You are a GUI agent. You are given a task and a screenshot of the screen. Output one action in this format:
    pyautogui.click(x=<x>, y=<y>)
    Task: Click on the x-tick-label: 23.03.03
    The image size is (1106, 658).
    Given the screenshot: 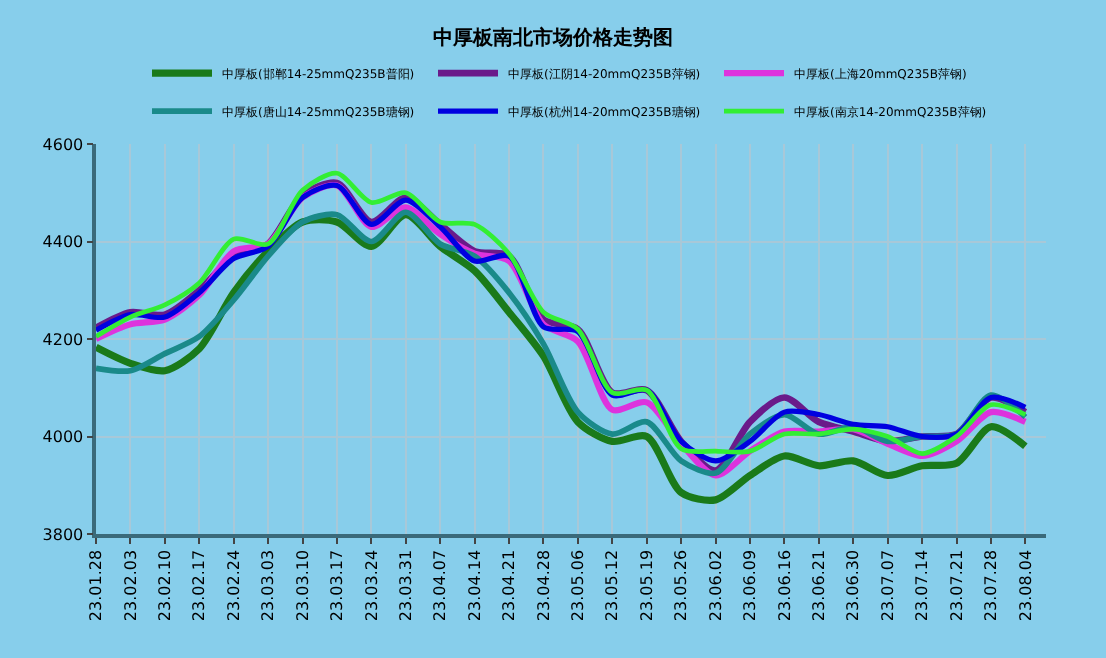 What is the action you would take?
    pyautogui.click(x=268, y=585)
    